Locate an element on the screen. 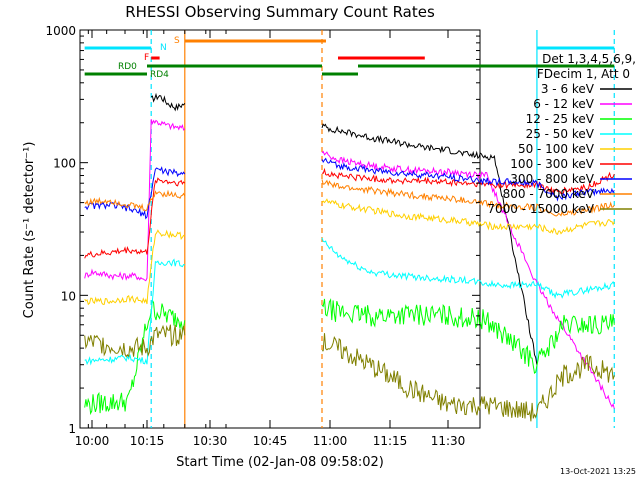  legend-label: 25 - 50 keV is located at coordinates (560, 134).